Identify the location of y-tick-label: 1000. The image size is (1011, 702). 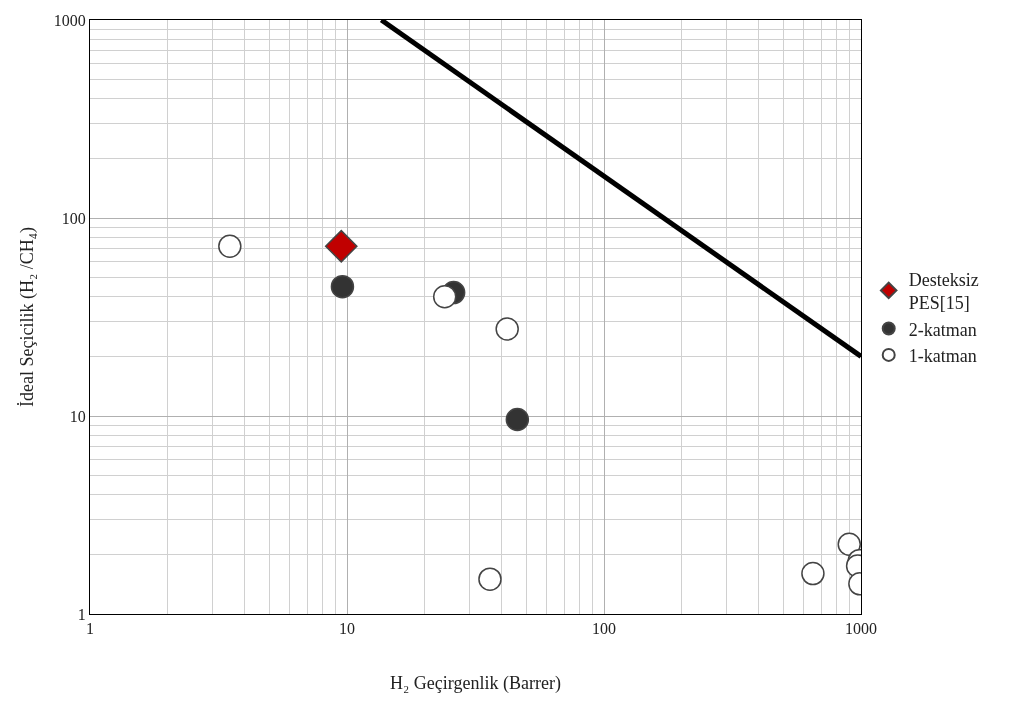
(69, 20).